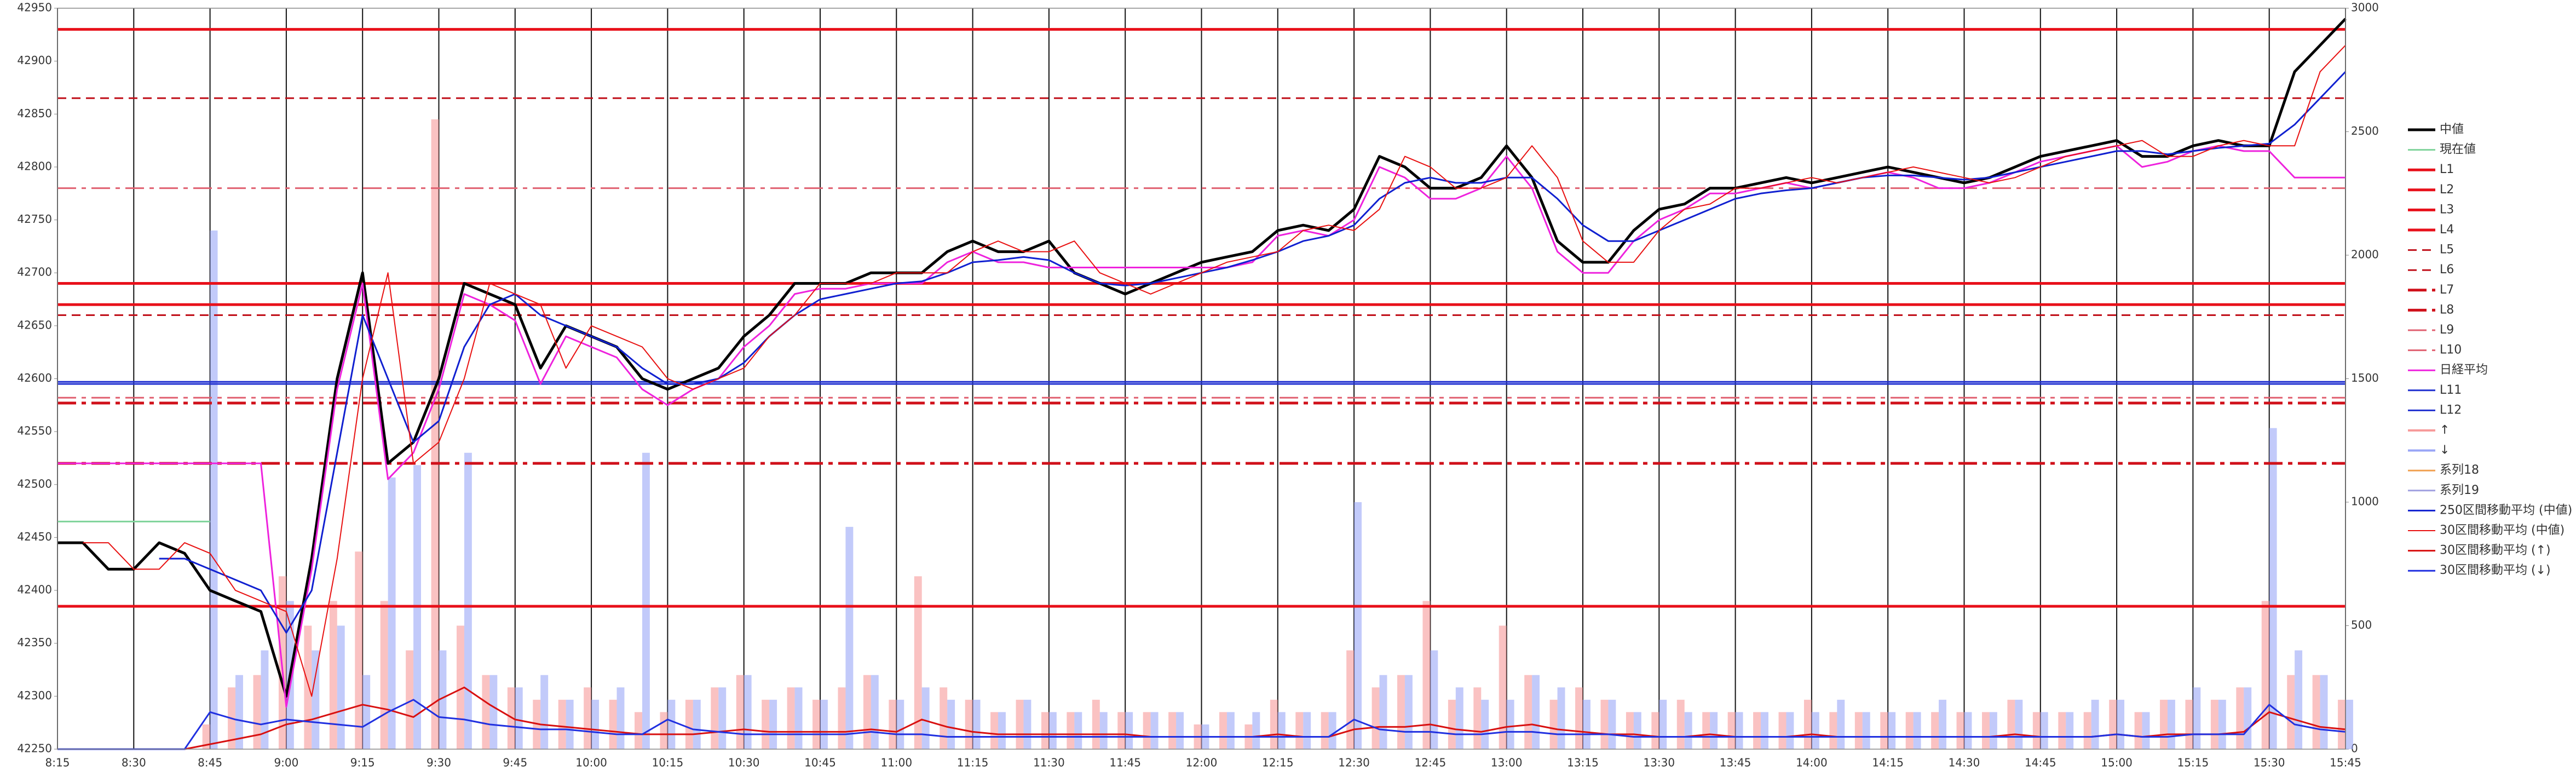 Image resolution: width=2576 pixels, height=782 pixels. Describe the element at coordinates (2452, 129) in the screenshot. I see `legend-label: 中値` at that location.